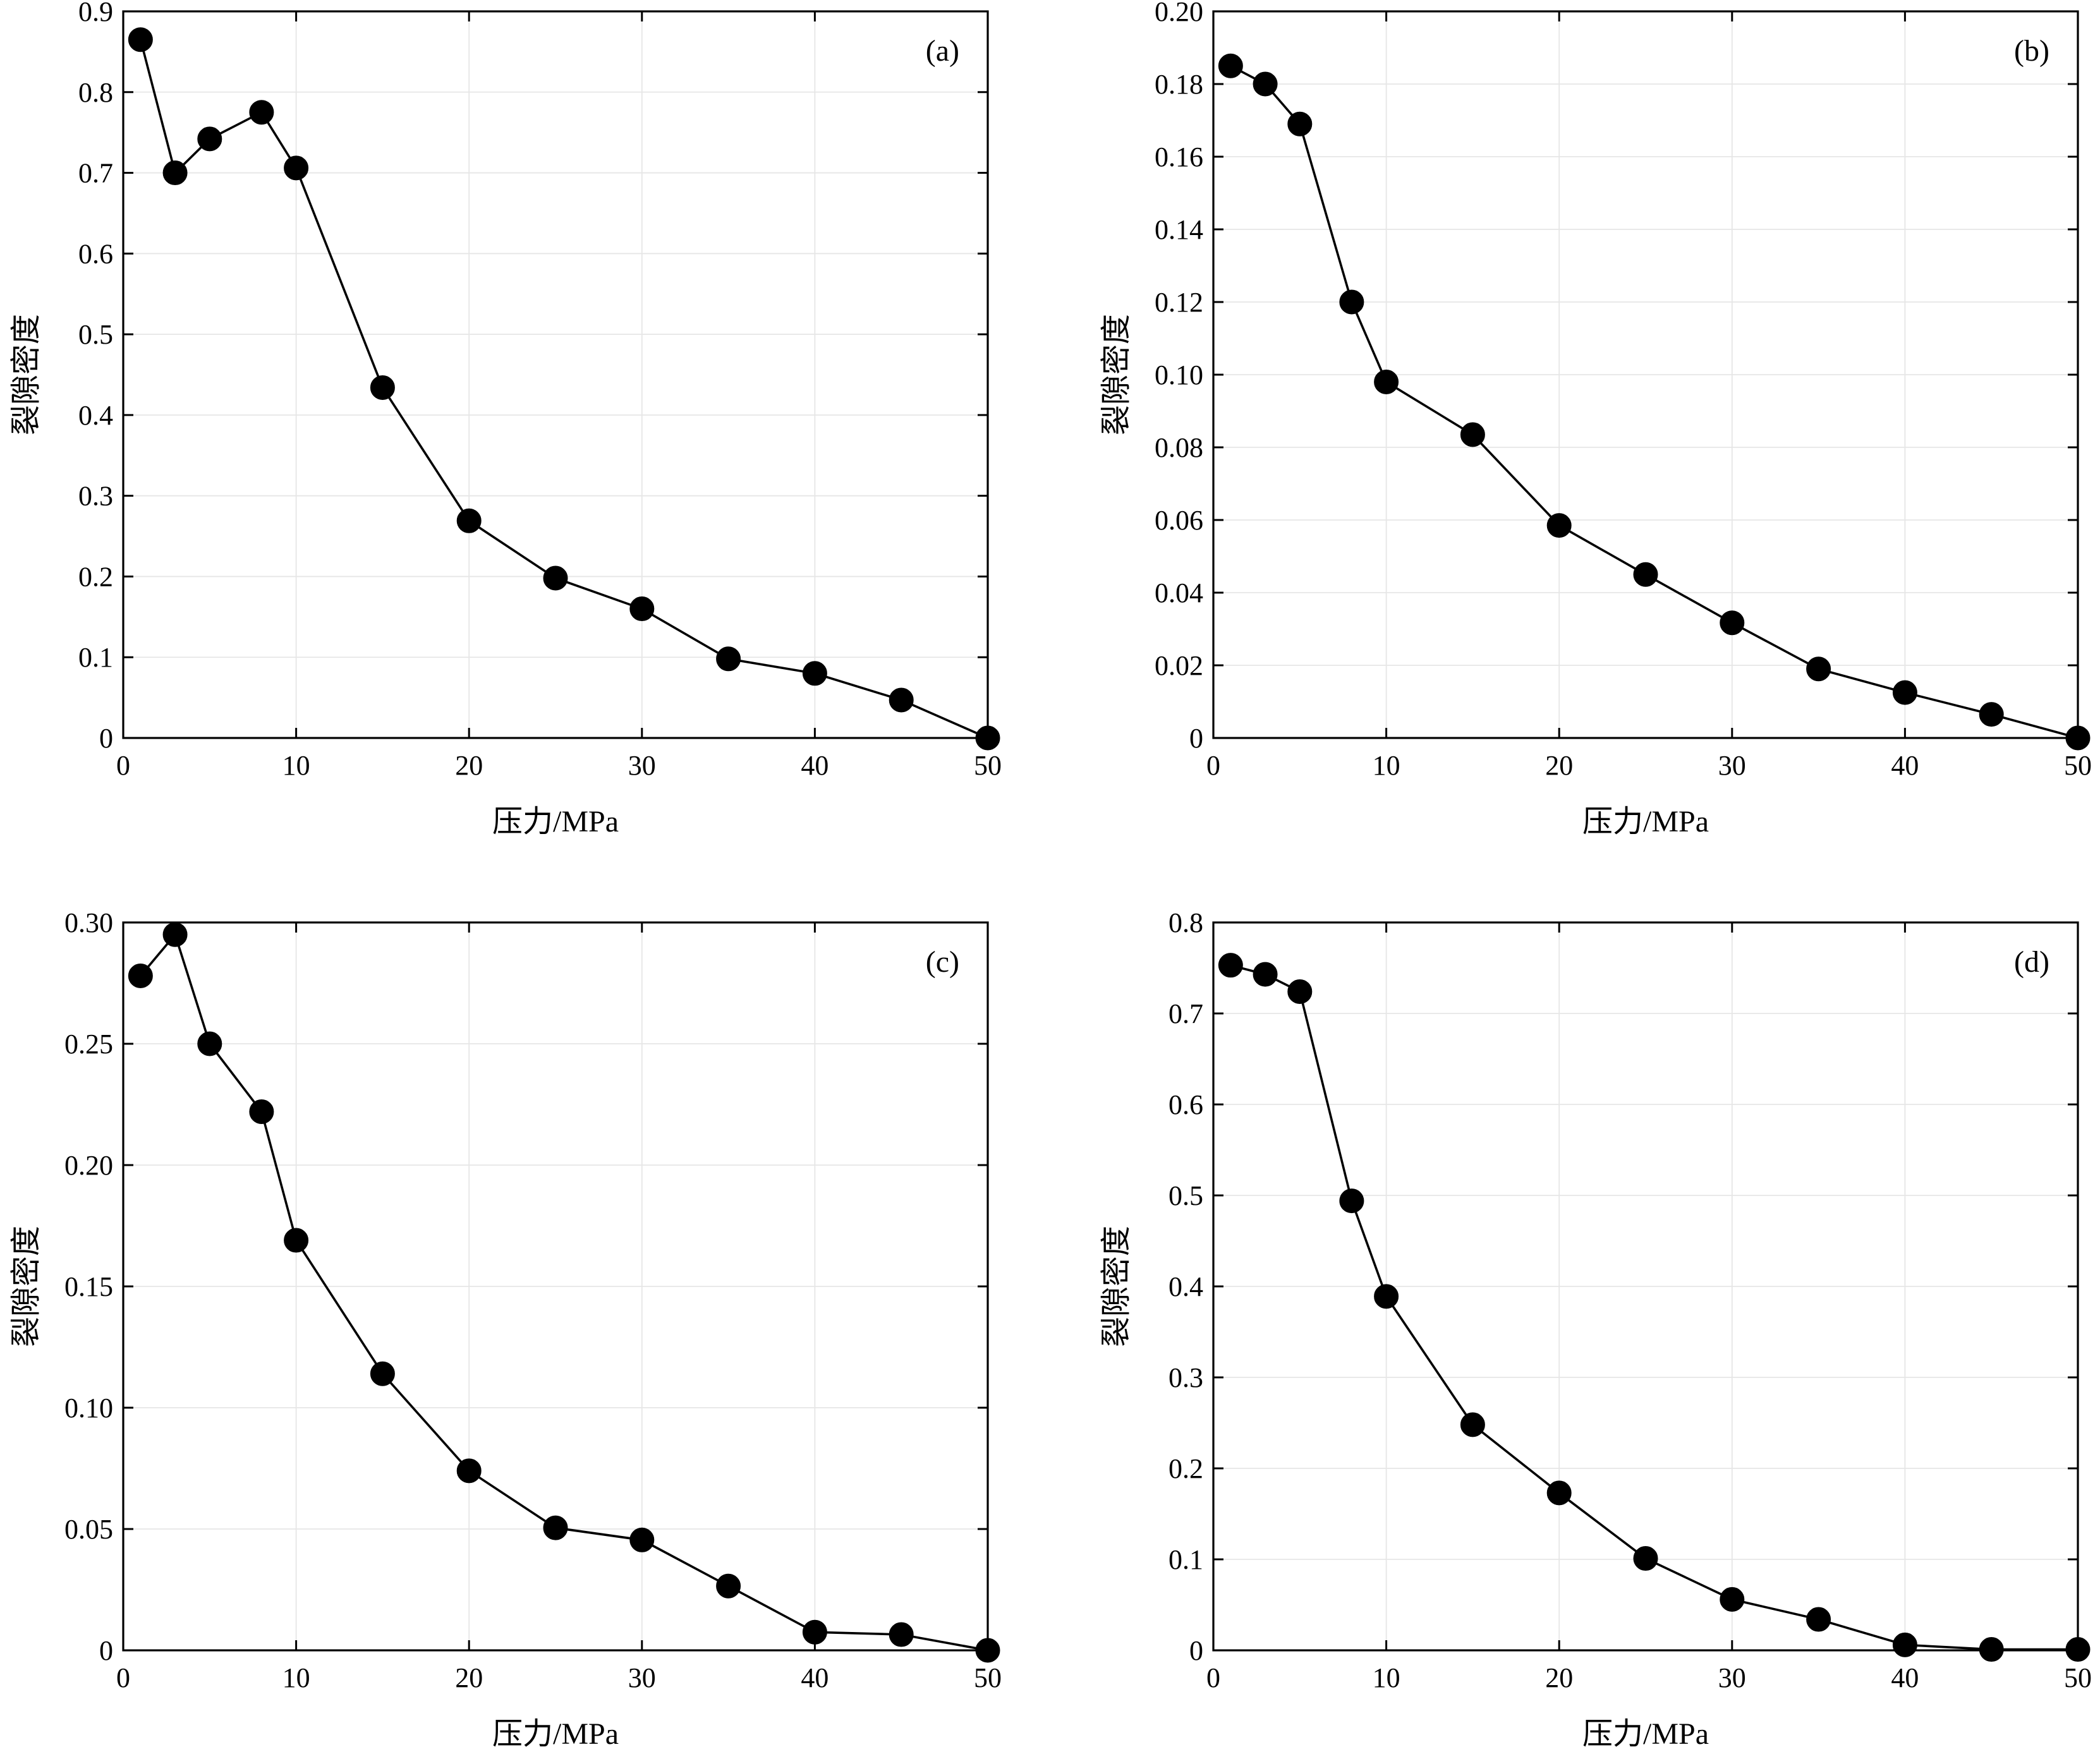 The image size is (2100, 1747). I want to click on x-tick-label-c-2: 20, so click(469, 1677).